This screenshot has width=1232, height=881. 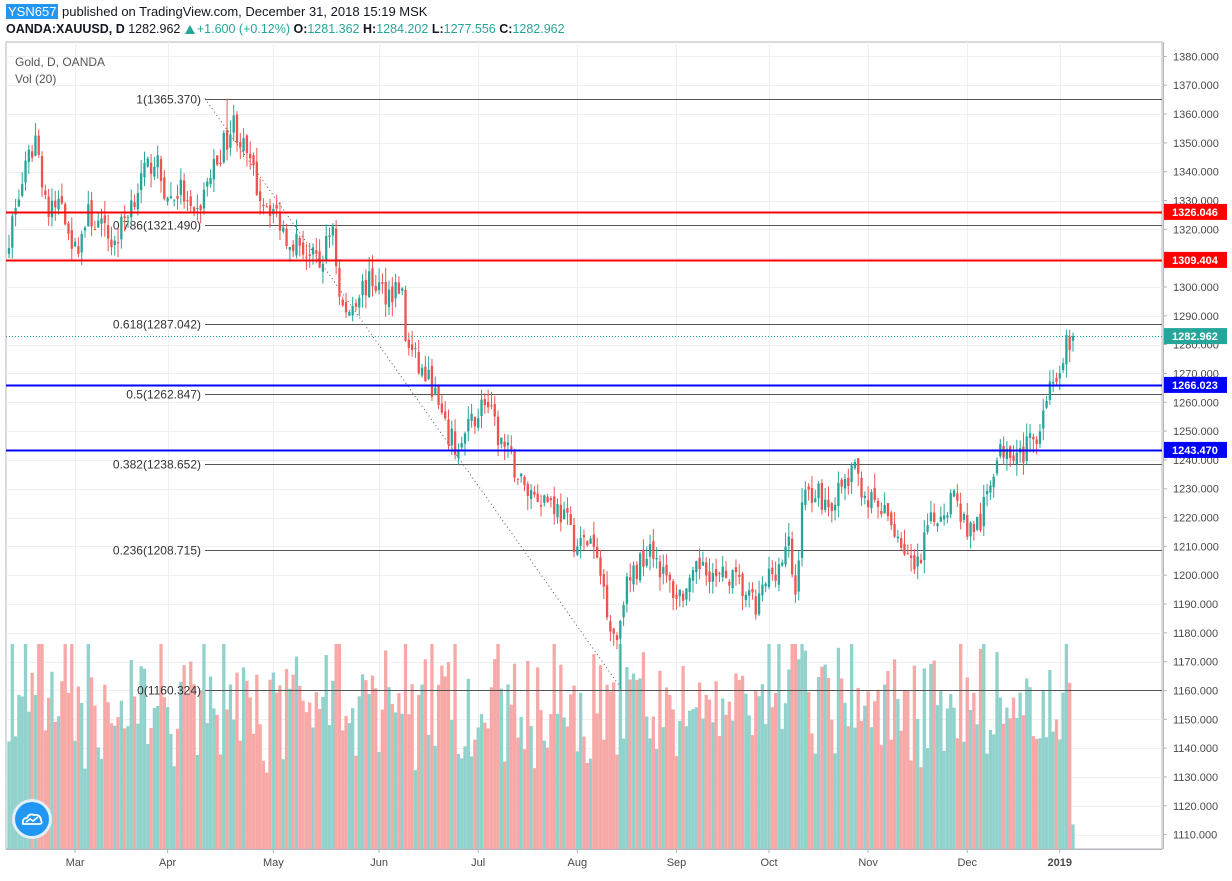 What do you see at coordinates (402, 29) in the screenshot?
I see `high-value: 1284.202` at bounding box center [402, 29].